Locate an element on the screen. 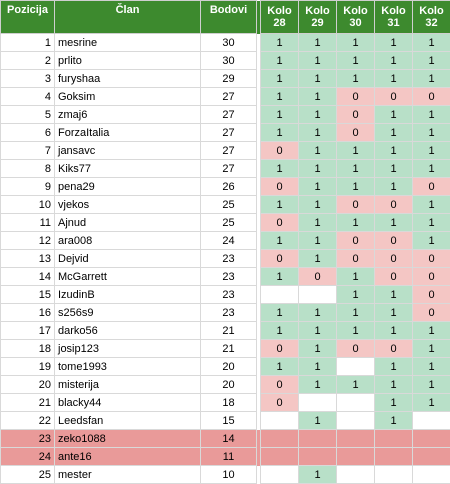 The width and height of the screenshot is (450, 484). member-cell: Goksim is located at coordinates (128, 97).